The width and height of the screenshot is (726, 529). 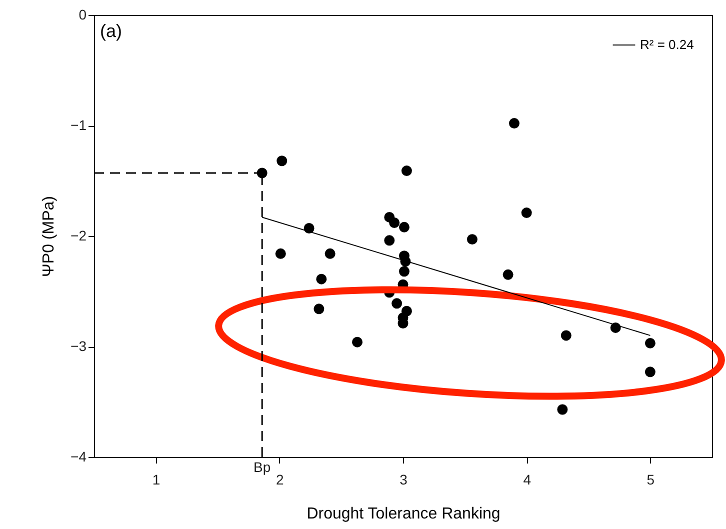 What do you see at coordinates (82, 14) in the screenshot?
I see `y-tick-label: 0` at bounding box center [82, 14].